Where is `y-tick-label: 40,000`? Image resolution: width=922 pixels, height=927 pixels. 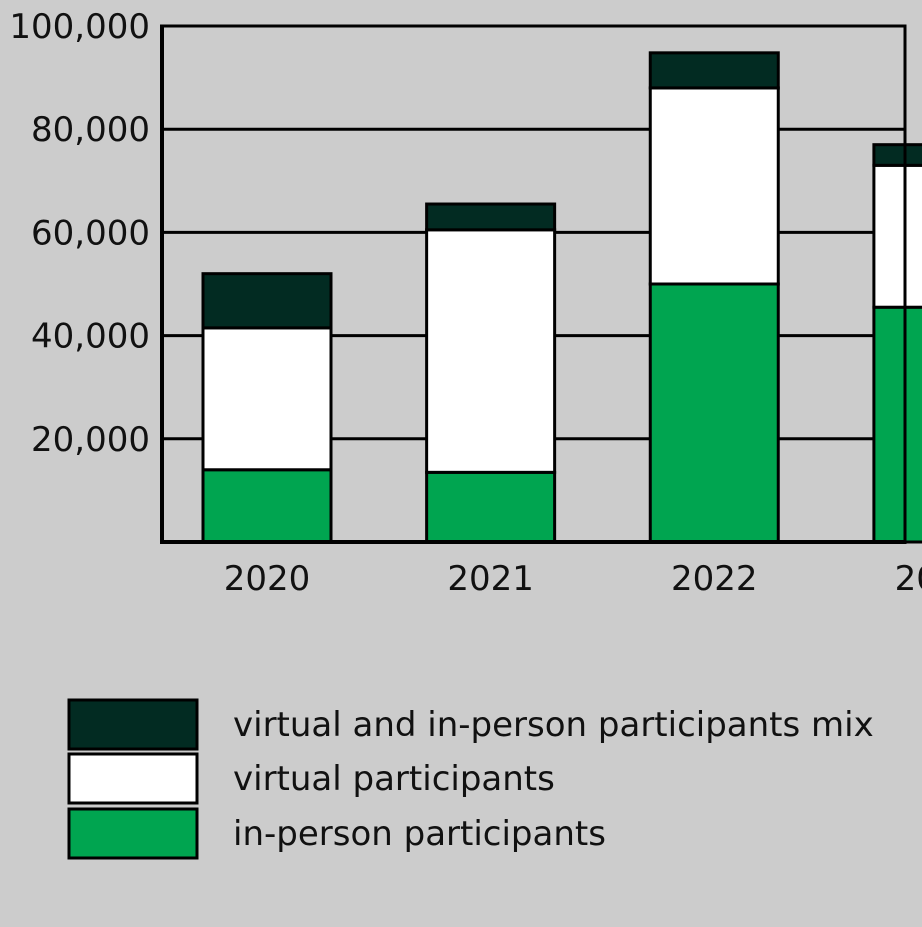 y-tick-label: 40,000 is located at coordinates (90, 337).